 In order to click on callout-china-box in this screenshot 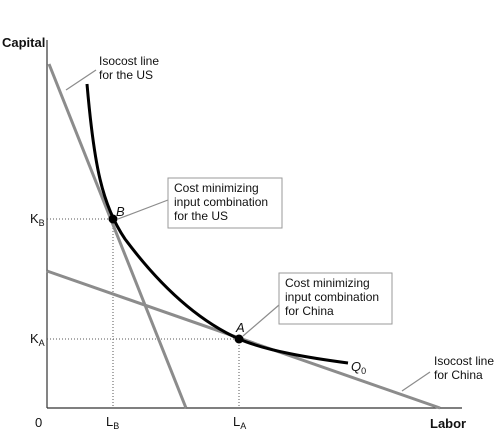, I will do `click(335, 298)`.